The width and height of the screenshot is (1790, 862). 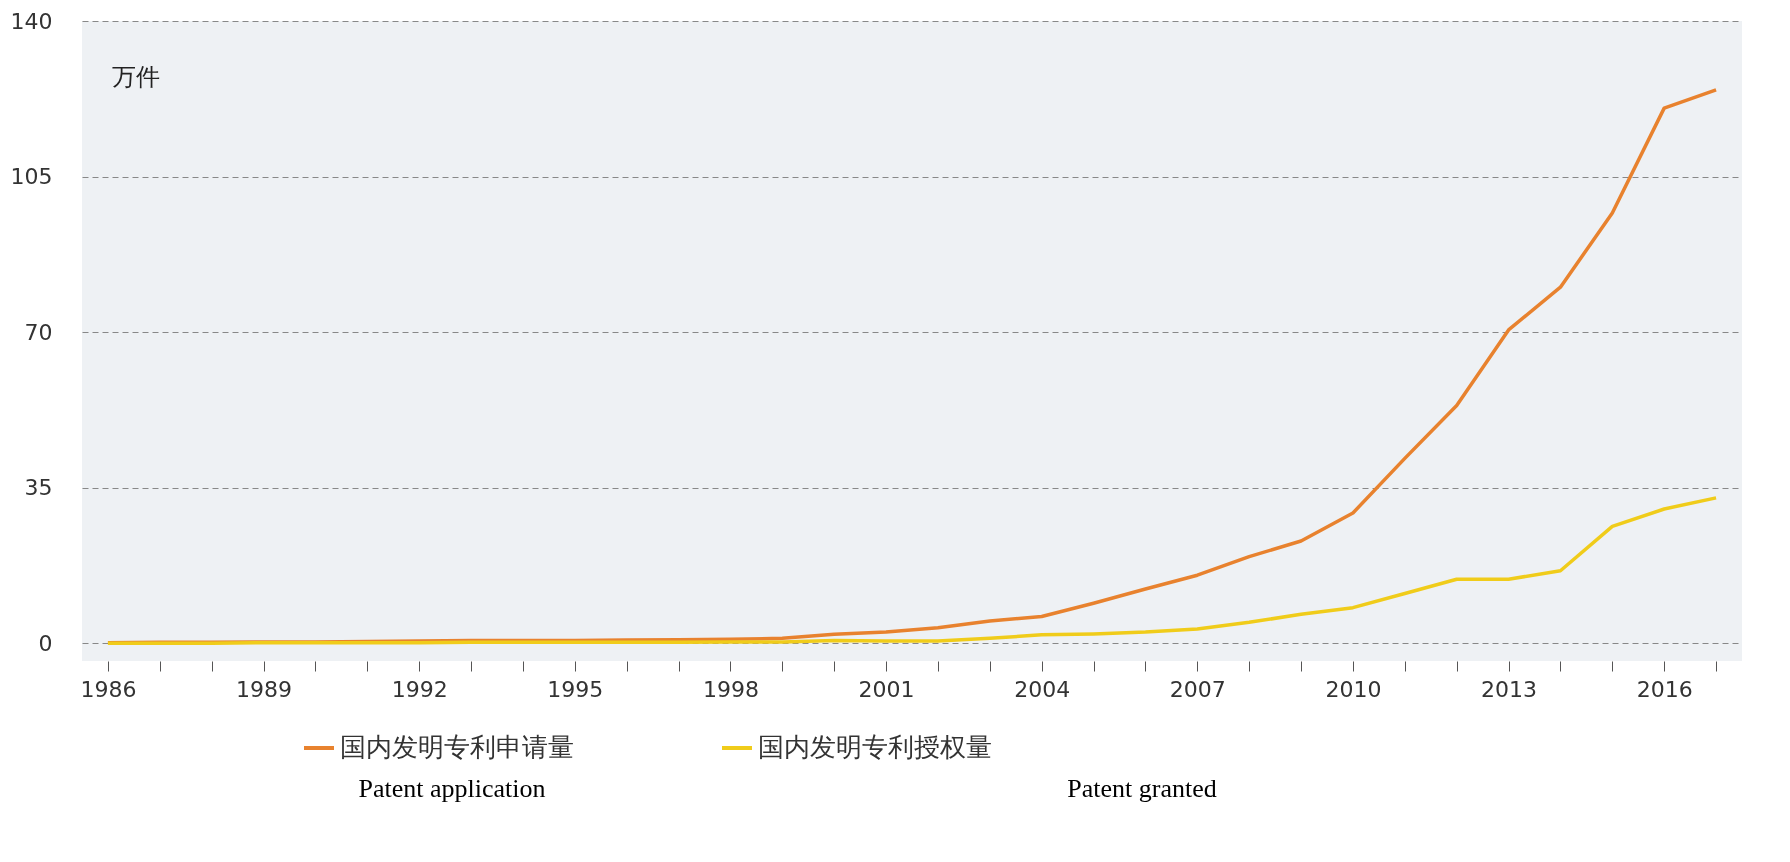 I want to click on x-tick-label: 1986, so click(x=108, y=689).